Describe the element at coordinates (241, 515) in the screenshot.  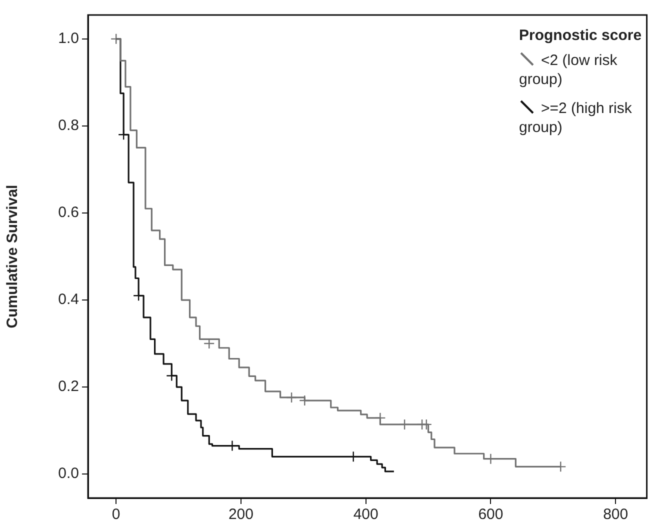
I see `x-tick-label: 200` at that location.